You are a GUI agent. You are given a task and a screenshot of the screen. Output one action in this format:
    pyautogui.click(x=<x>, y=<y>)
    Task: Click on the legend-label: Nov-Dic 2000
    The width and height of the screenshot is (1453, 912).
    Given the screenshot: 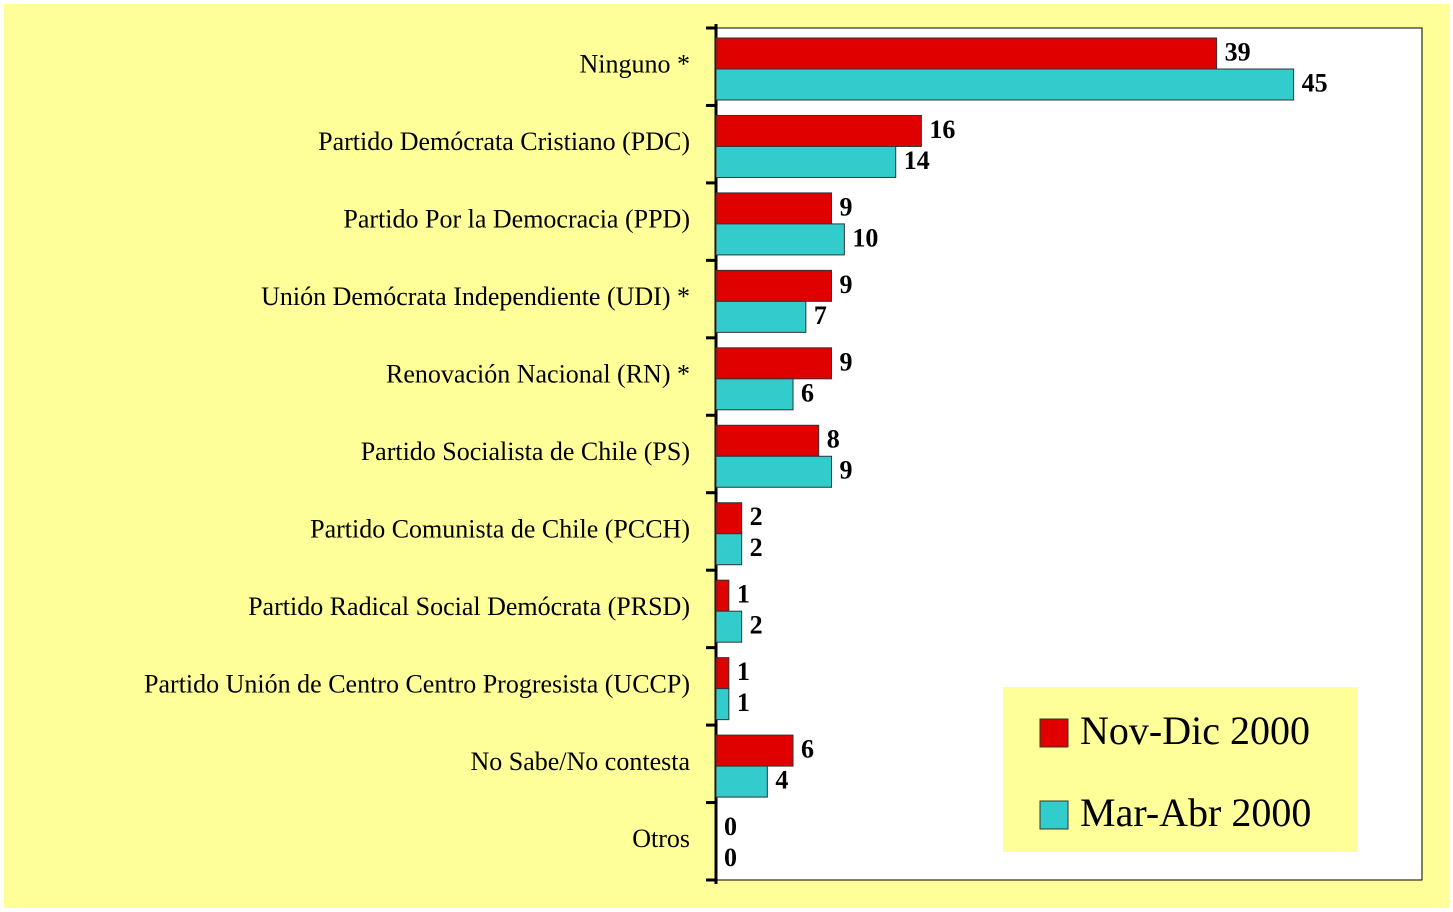 What is the action you would take?
    pyautogui.click(x=1195, y=730)
    